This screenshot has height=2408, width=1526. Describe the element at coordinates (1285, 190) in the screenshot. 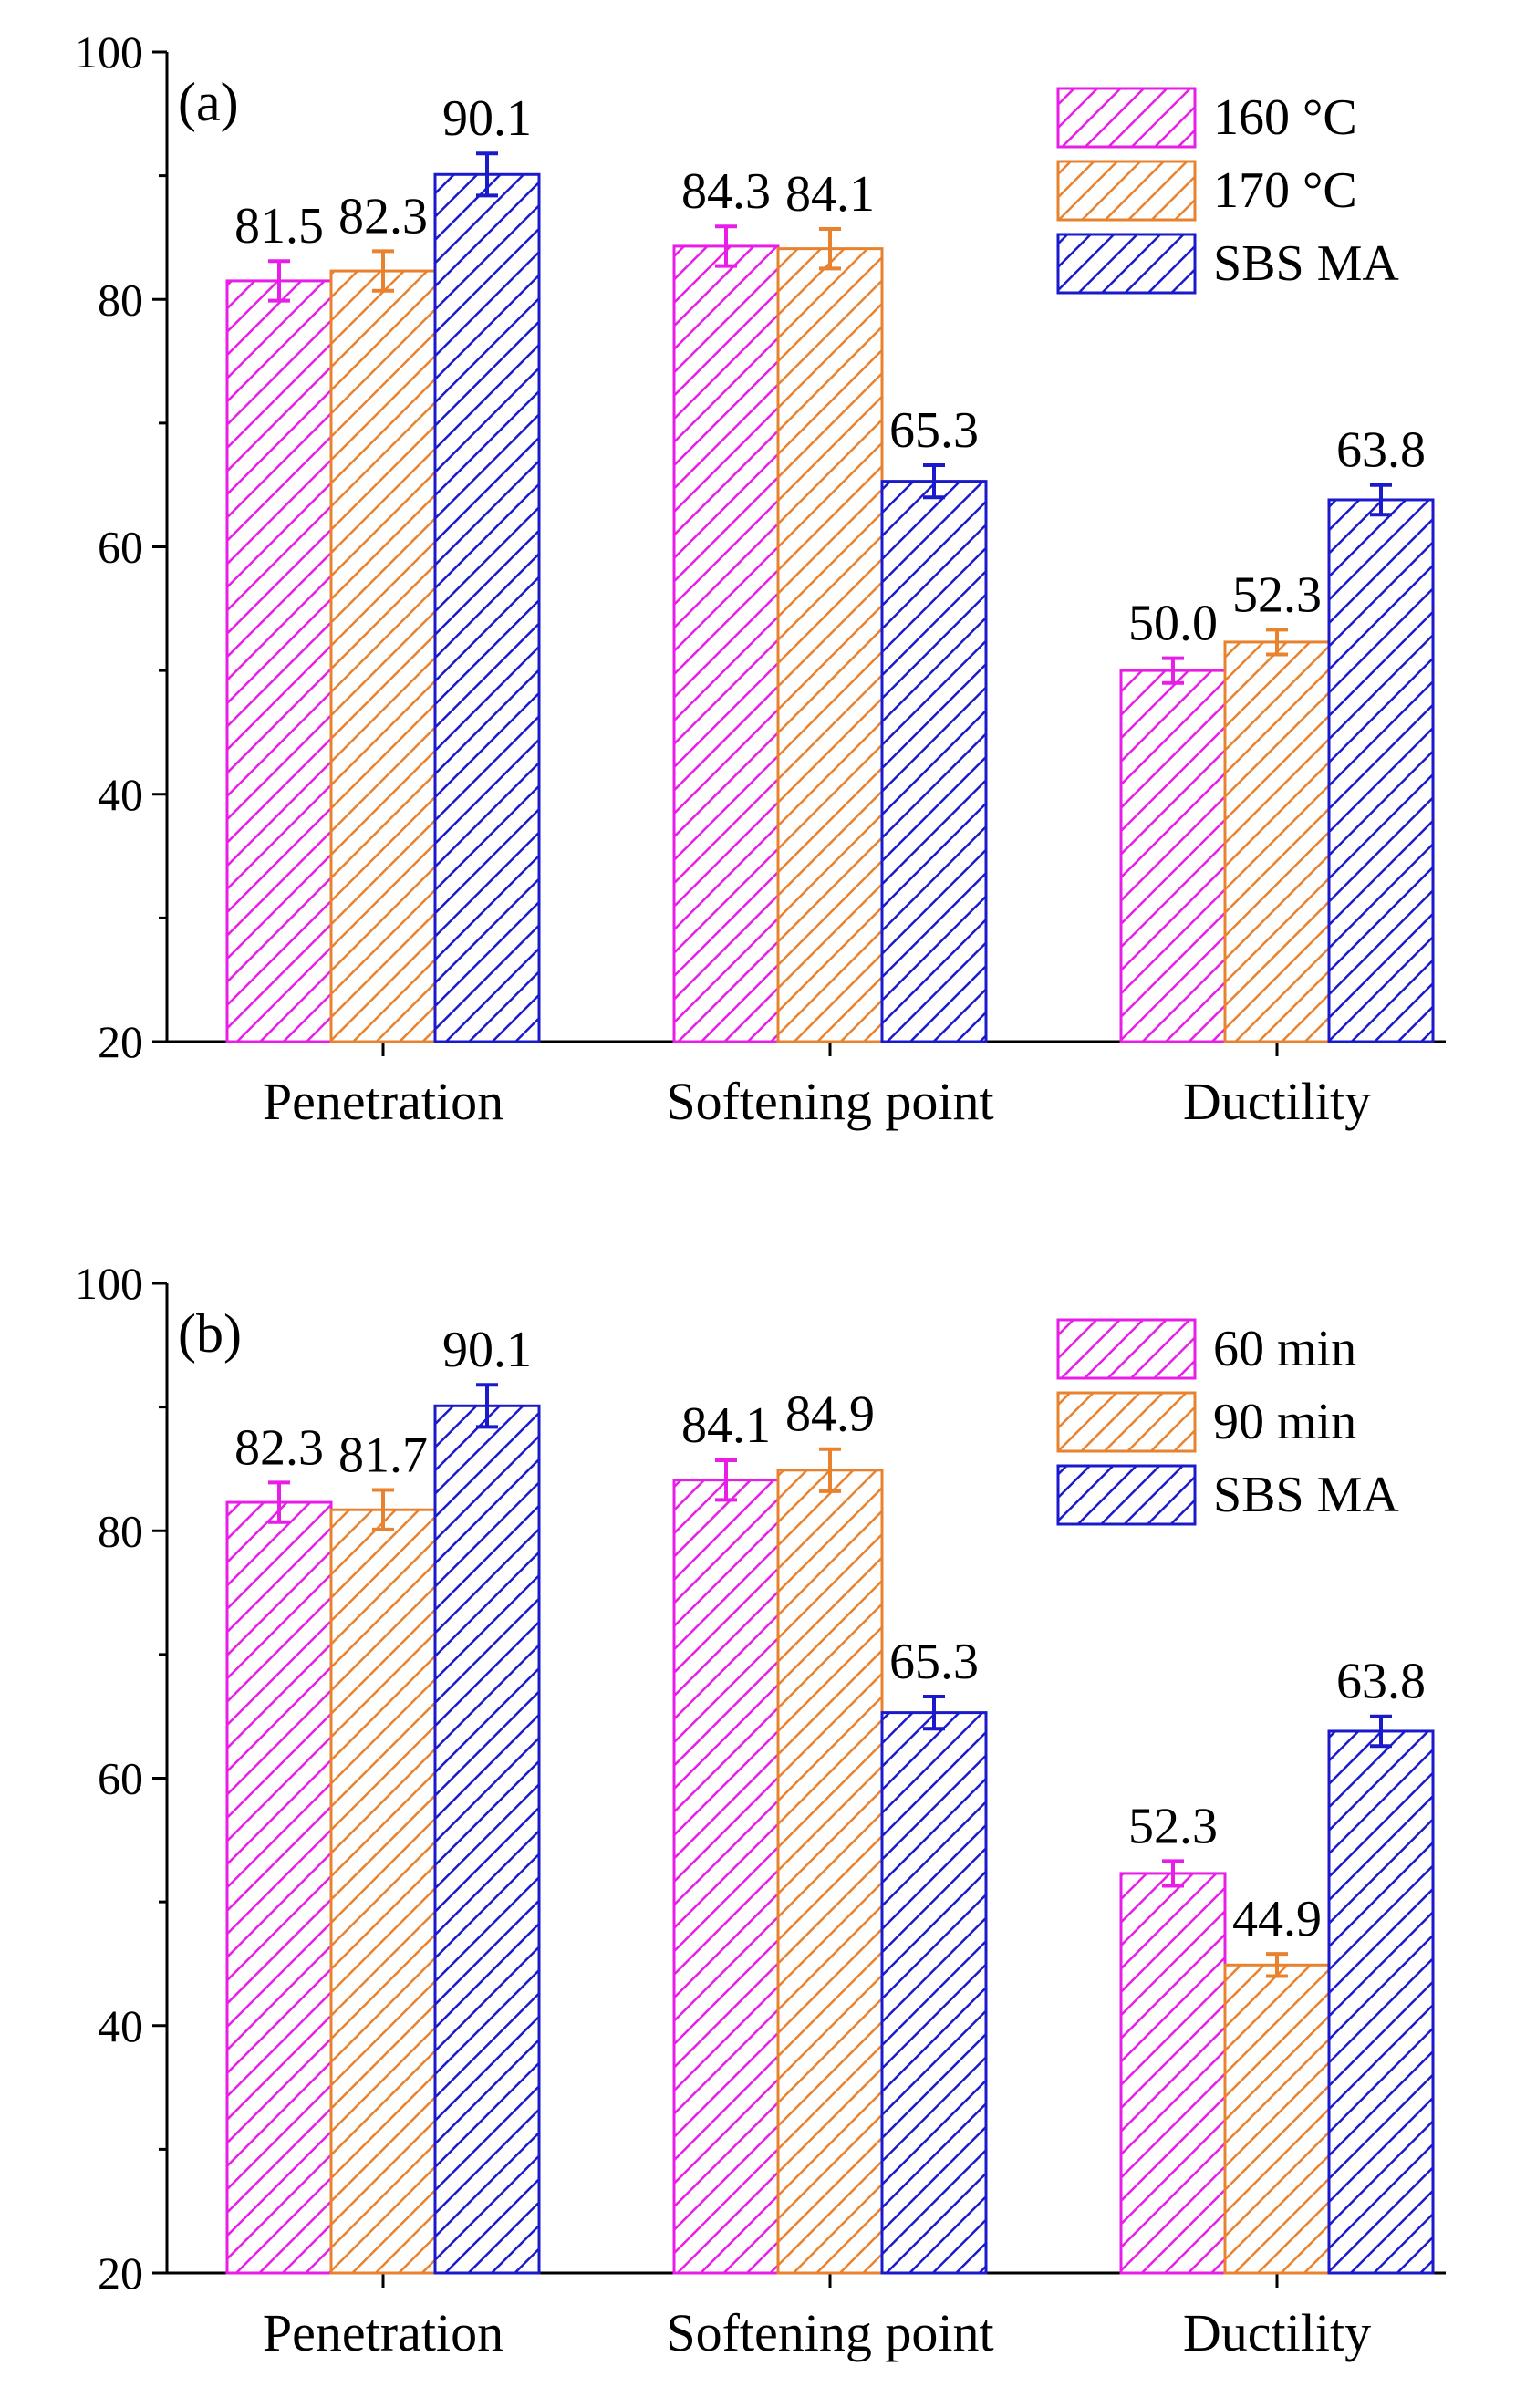

I see `legend-label: 170 °C` at that location.